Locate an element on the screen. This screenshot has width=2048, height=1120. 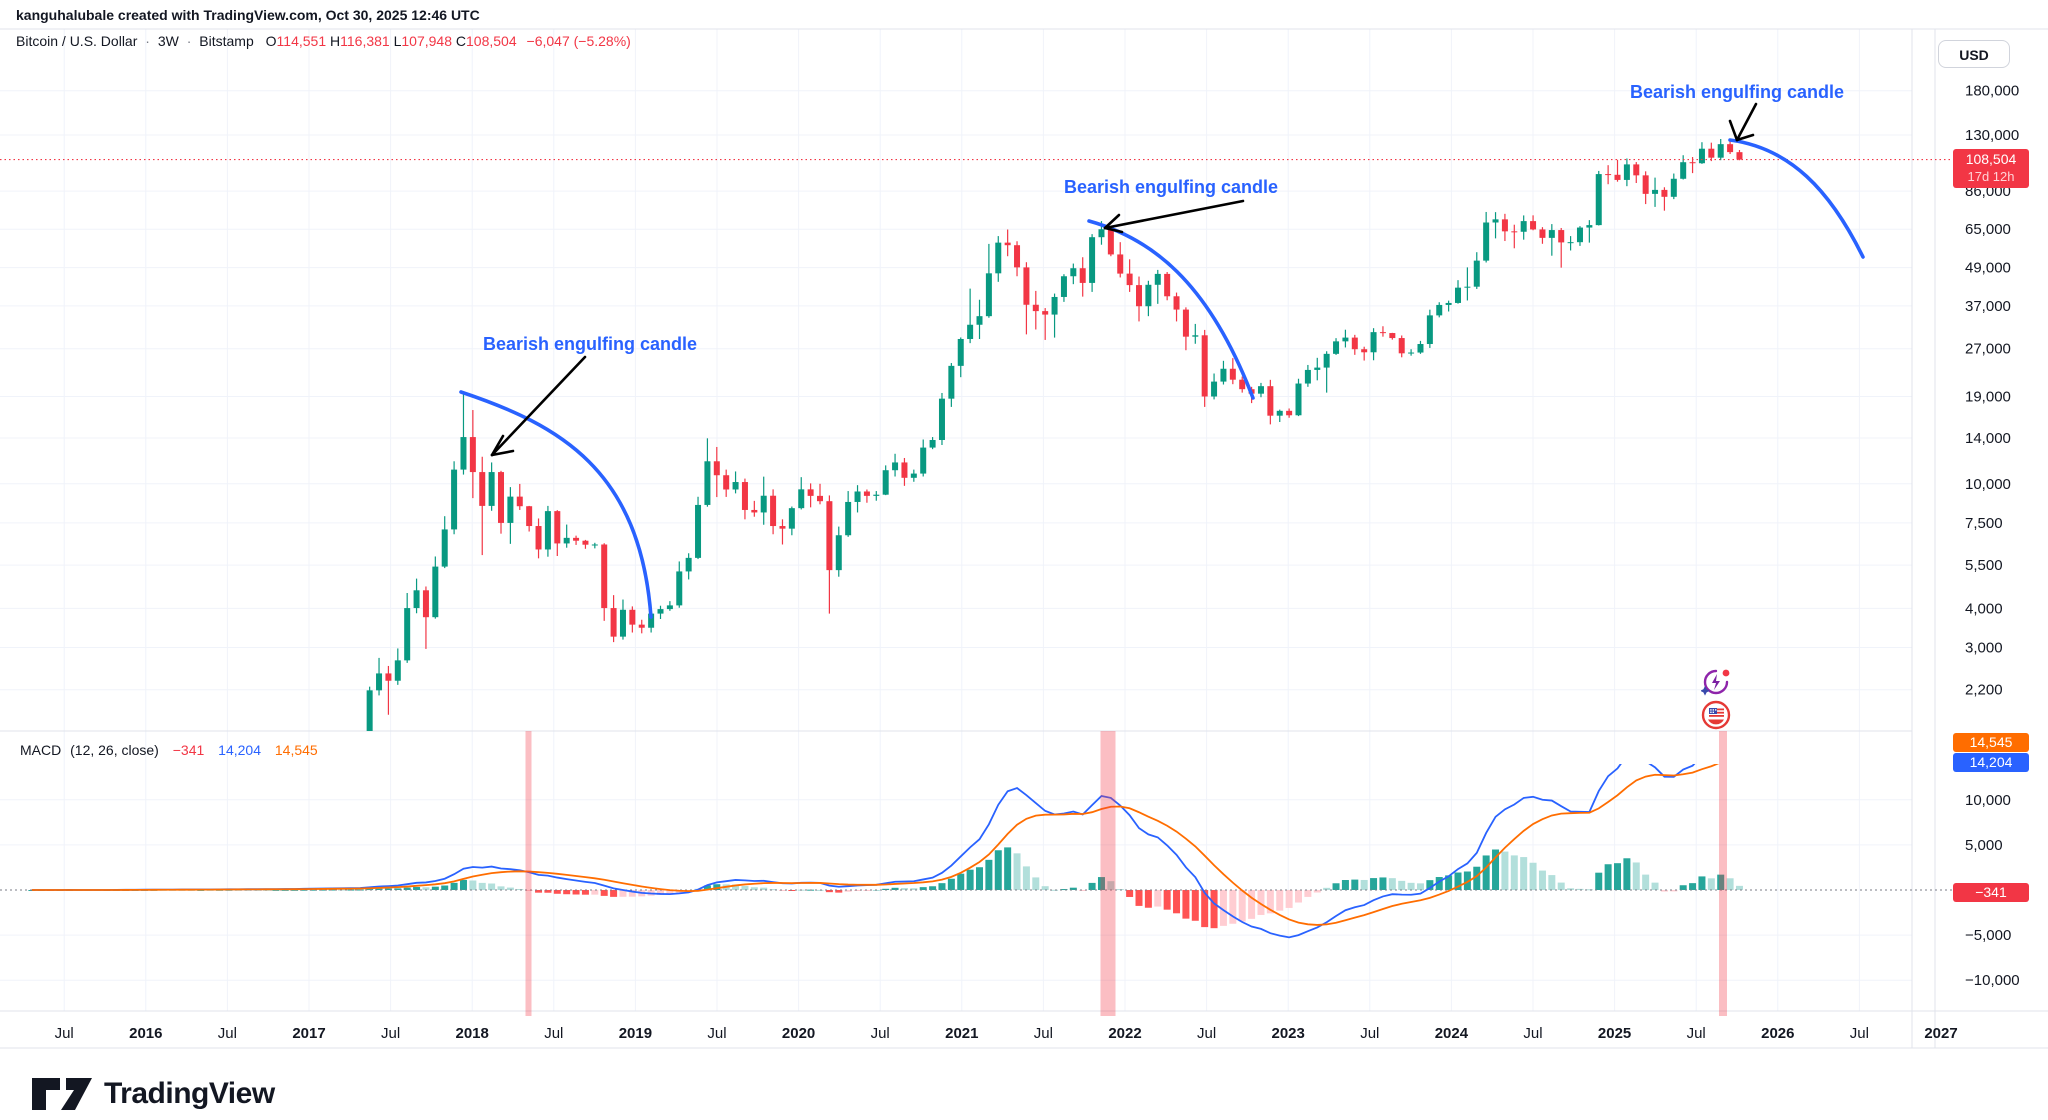
last-price-value: 108,504 is located at coordinates (1991, 159).